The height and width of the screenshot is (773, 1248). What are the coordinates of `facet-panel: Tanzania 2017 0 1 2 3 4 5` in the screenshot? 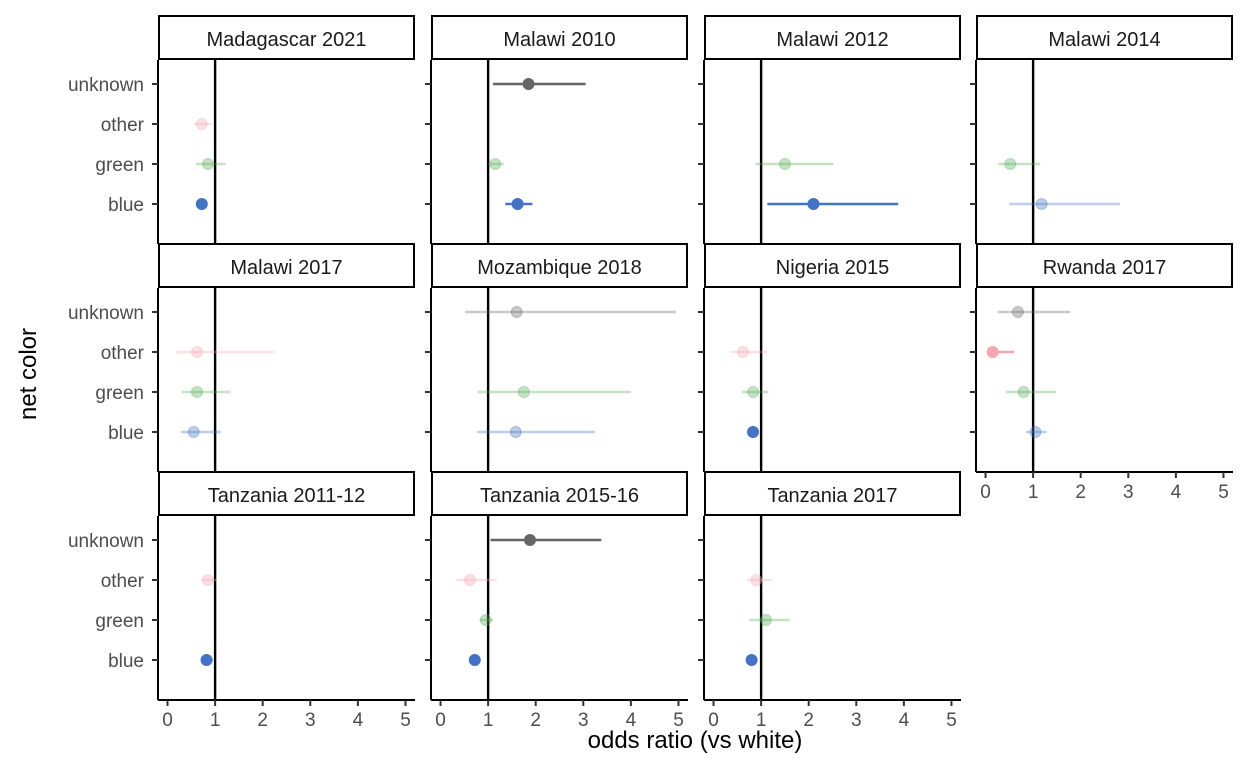 It's located at (829, 601).